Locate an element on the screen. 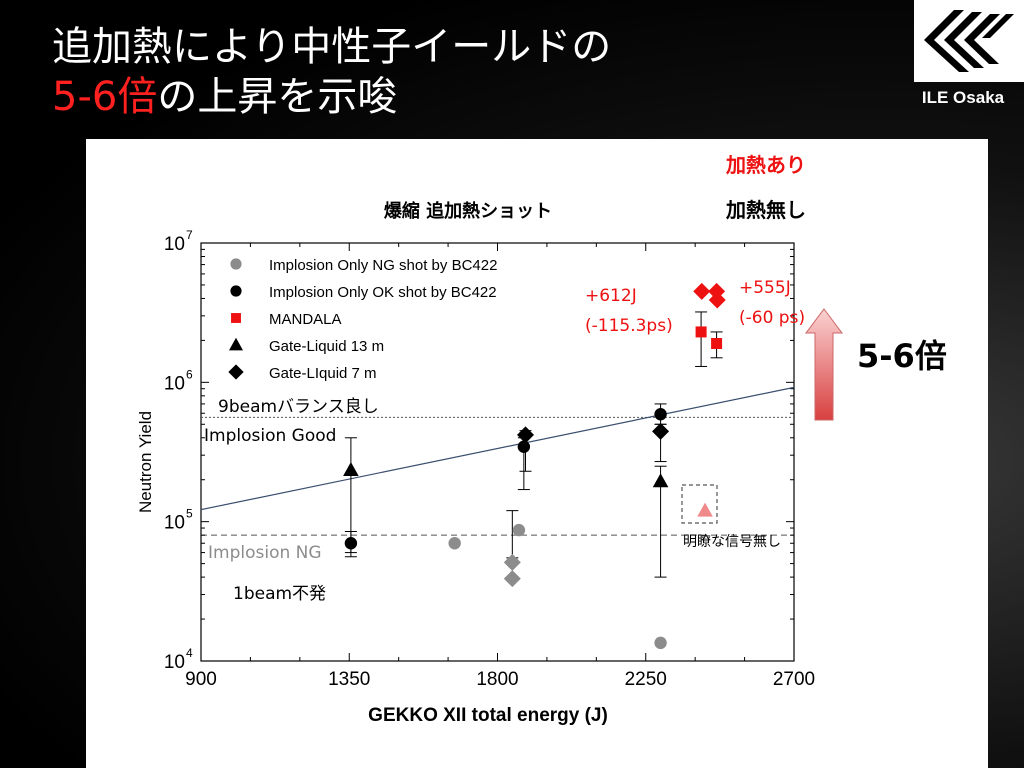 The image size is (1024, 768). title-line-1: 追加熱により中性子イールドの is located at coordinates (332, 47).